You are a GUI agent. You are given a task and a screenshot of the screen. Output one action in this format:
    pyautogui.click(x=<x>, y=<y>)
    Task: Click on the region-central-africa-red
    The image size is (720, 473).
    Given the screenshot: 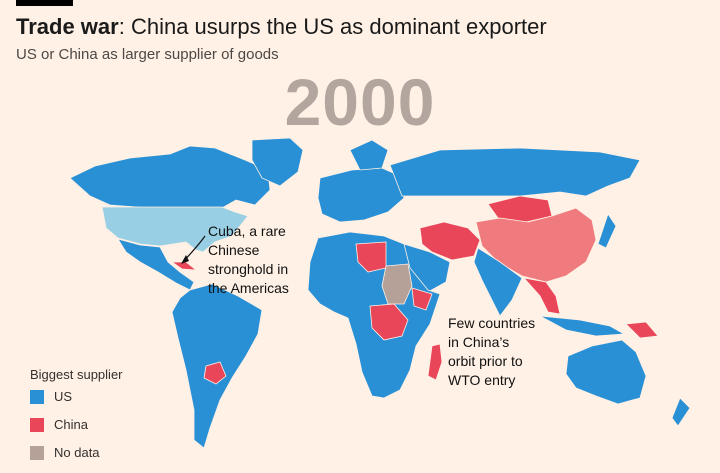 What is the action you would take?
    pyautogui.click(x=389, y=322)
    